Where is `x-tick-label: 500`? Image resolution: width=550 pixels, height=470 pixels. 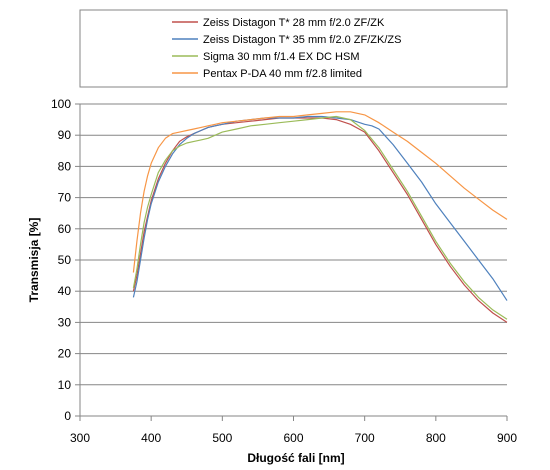
x-tick-label: 500 is located at coordinates (222, 438).